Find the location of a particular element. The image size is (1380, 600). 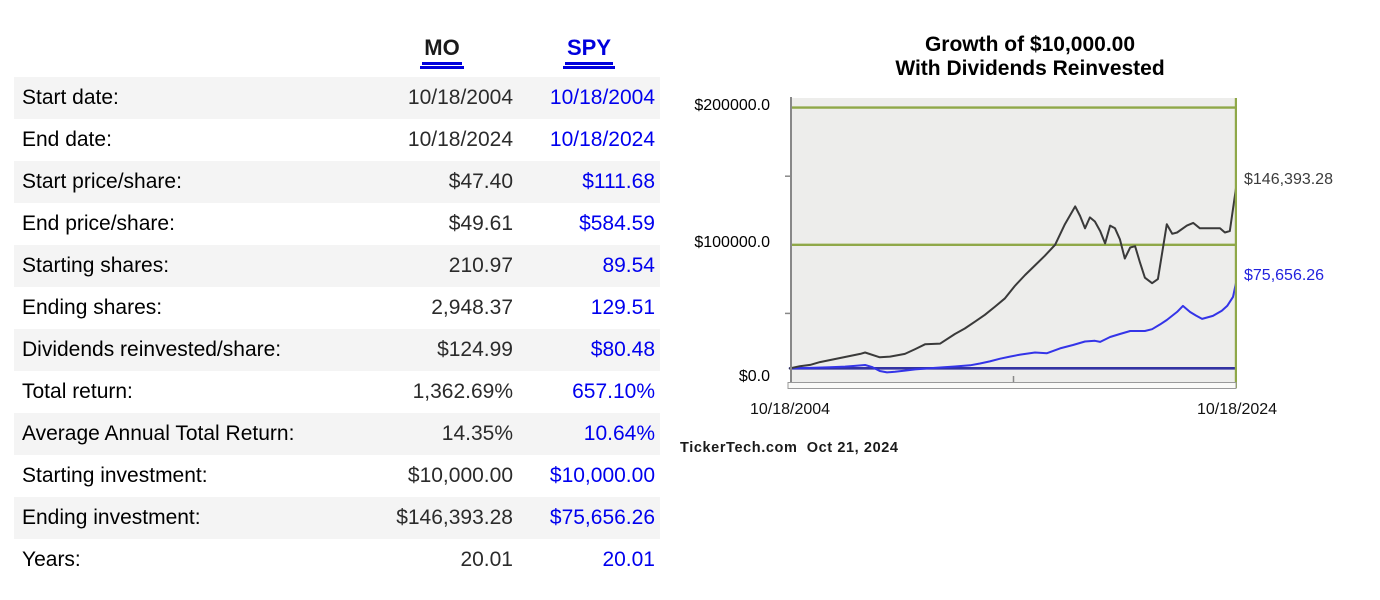

row-label: Dividends reinvested/share: is located at coordinates (152, 349).